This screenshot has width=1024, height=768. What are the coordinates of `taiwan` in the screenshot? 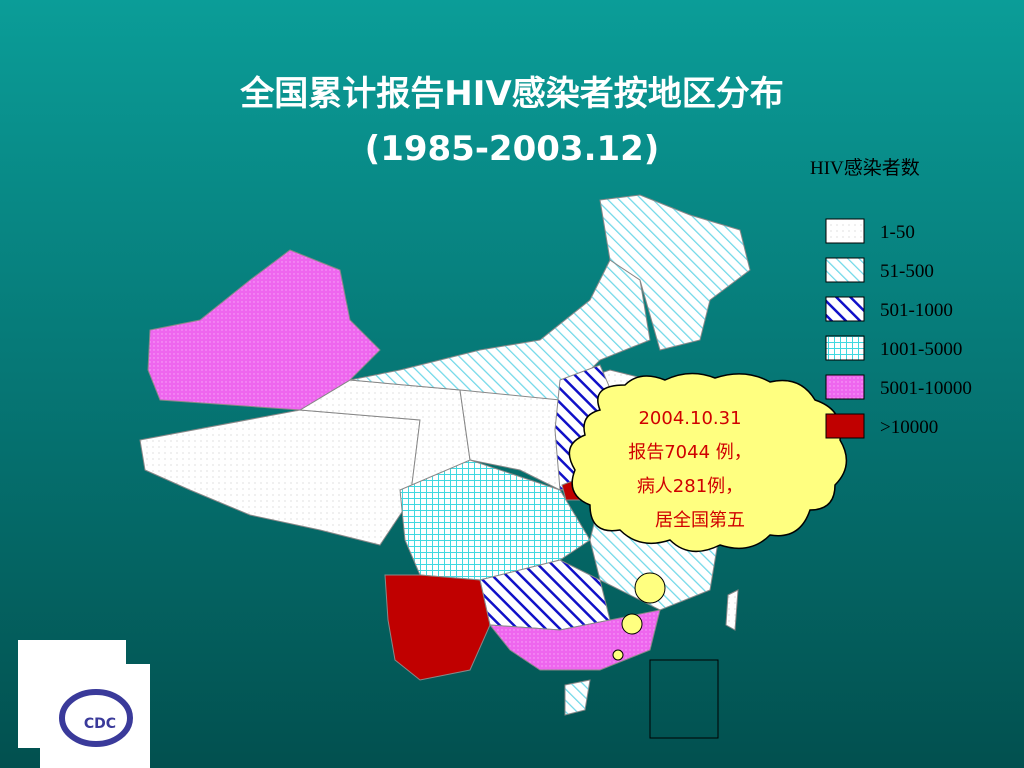 It's located at (732, 610).